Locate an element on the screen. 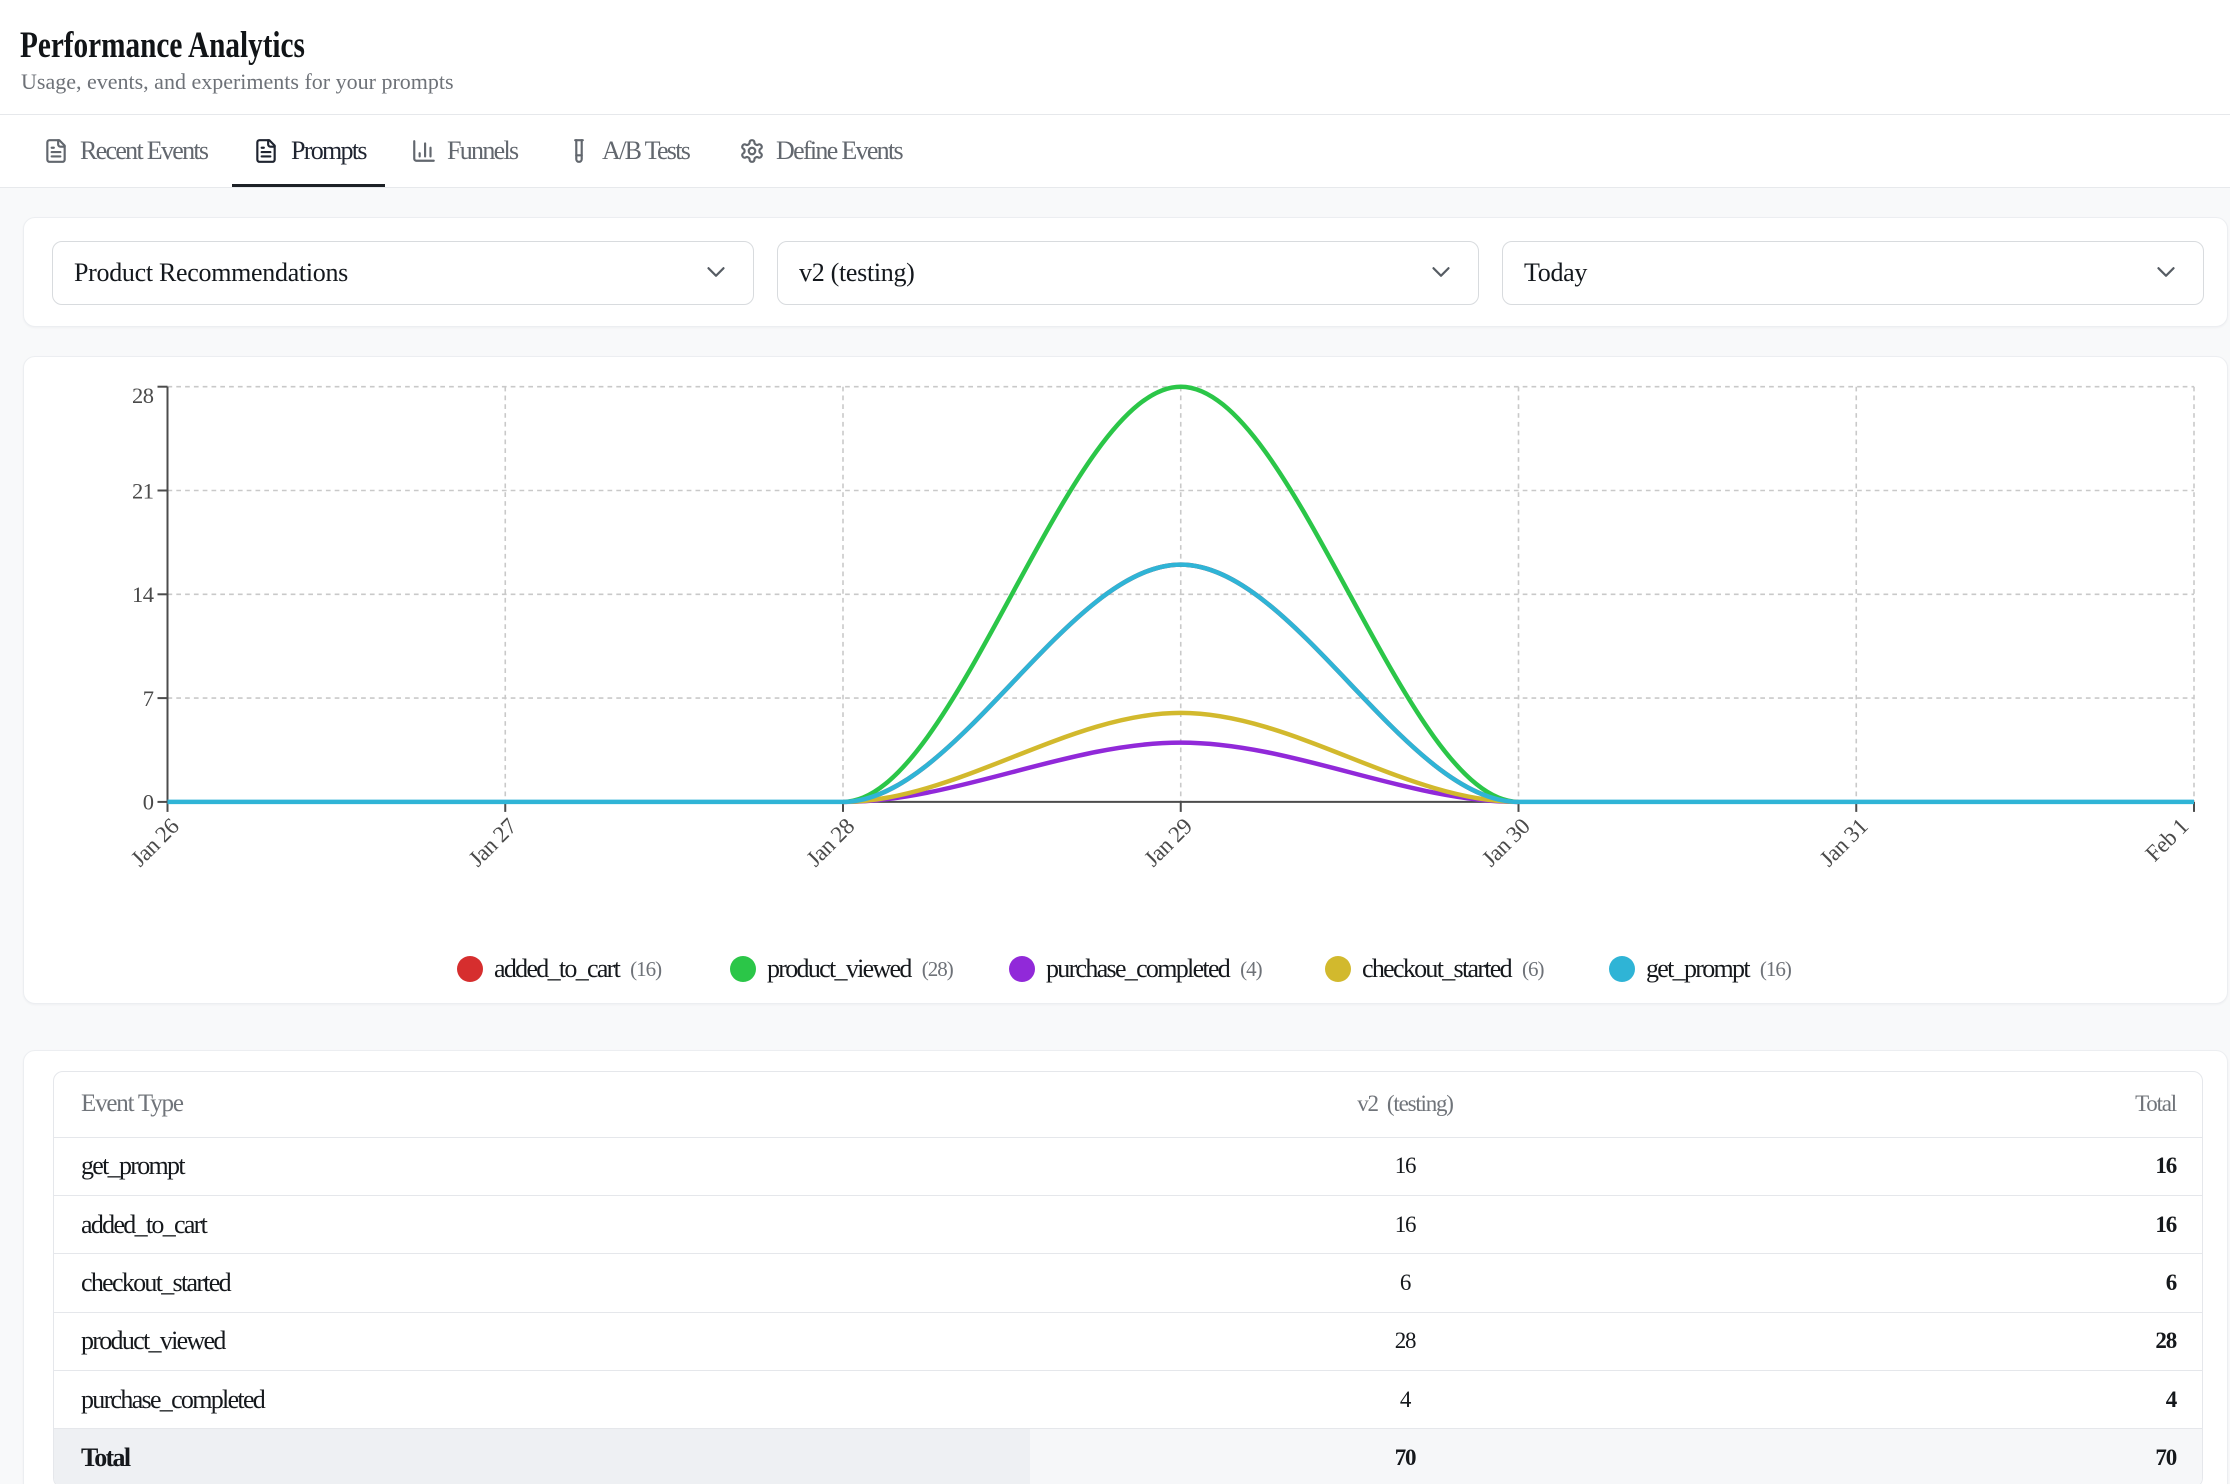 This screenshot has height=1484, width=2230. svg-text: 14 is located at coordinates (143, 594).